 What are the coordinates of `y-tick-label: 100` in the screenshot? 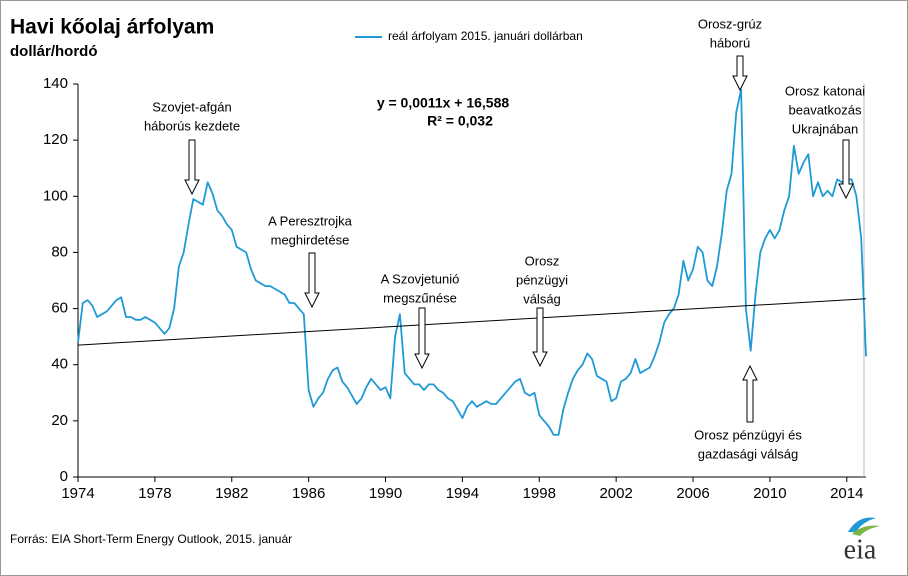 It's located at (55, 195).